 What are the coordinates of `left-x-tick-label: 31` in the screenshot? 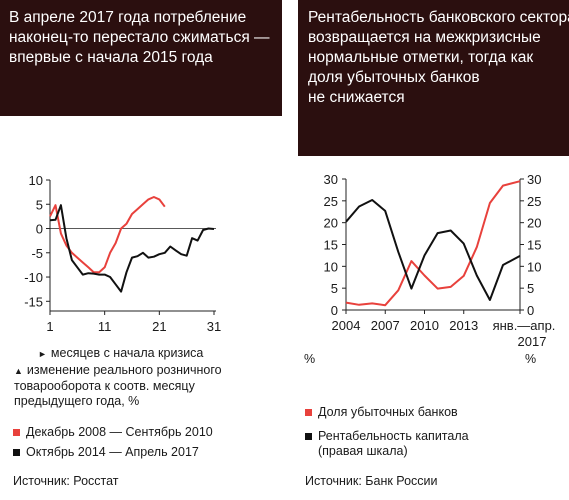 It's located at (214, 326).